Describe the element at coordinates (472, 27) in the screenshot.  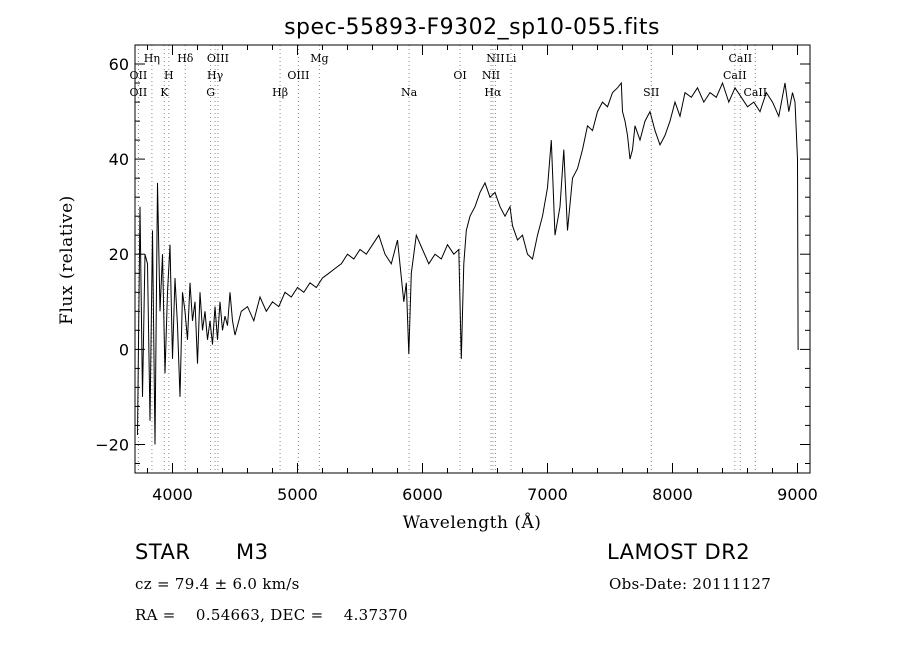
I see `chart-title: spec-55893-F9302_sp10-055.fits` at that location.